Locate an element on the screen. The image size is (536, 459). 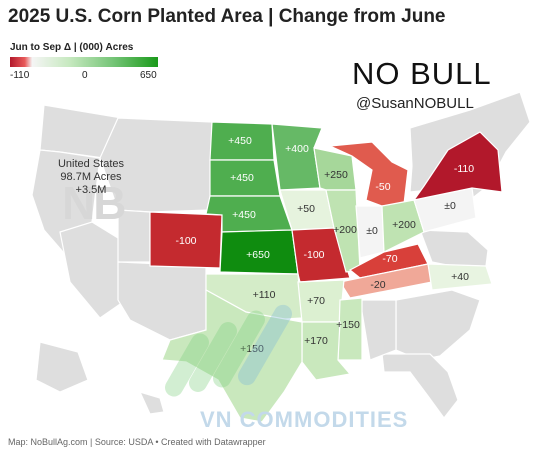
label-in: ±0 is located at coordinates (372, 231).